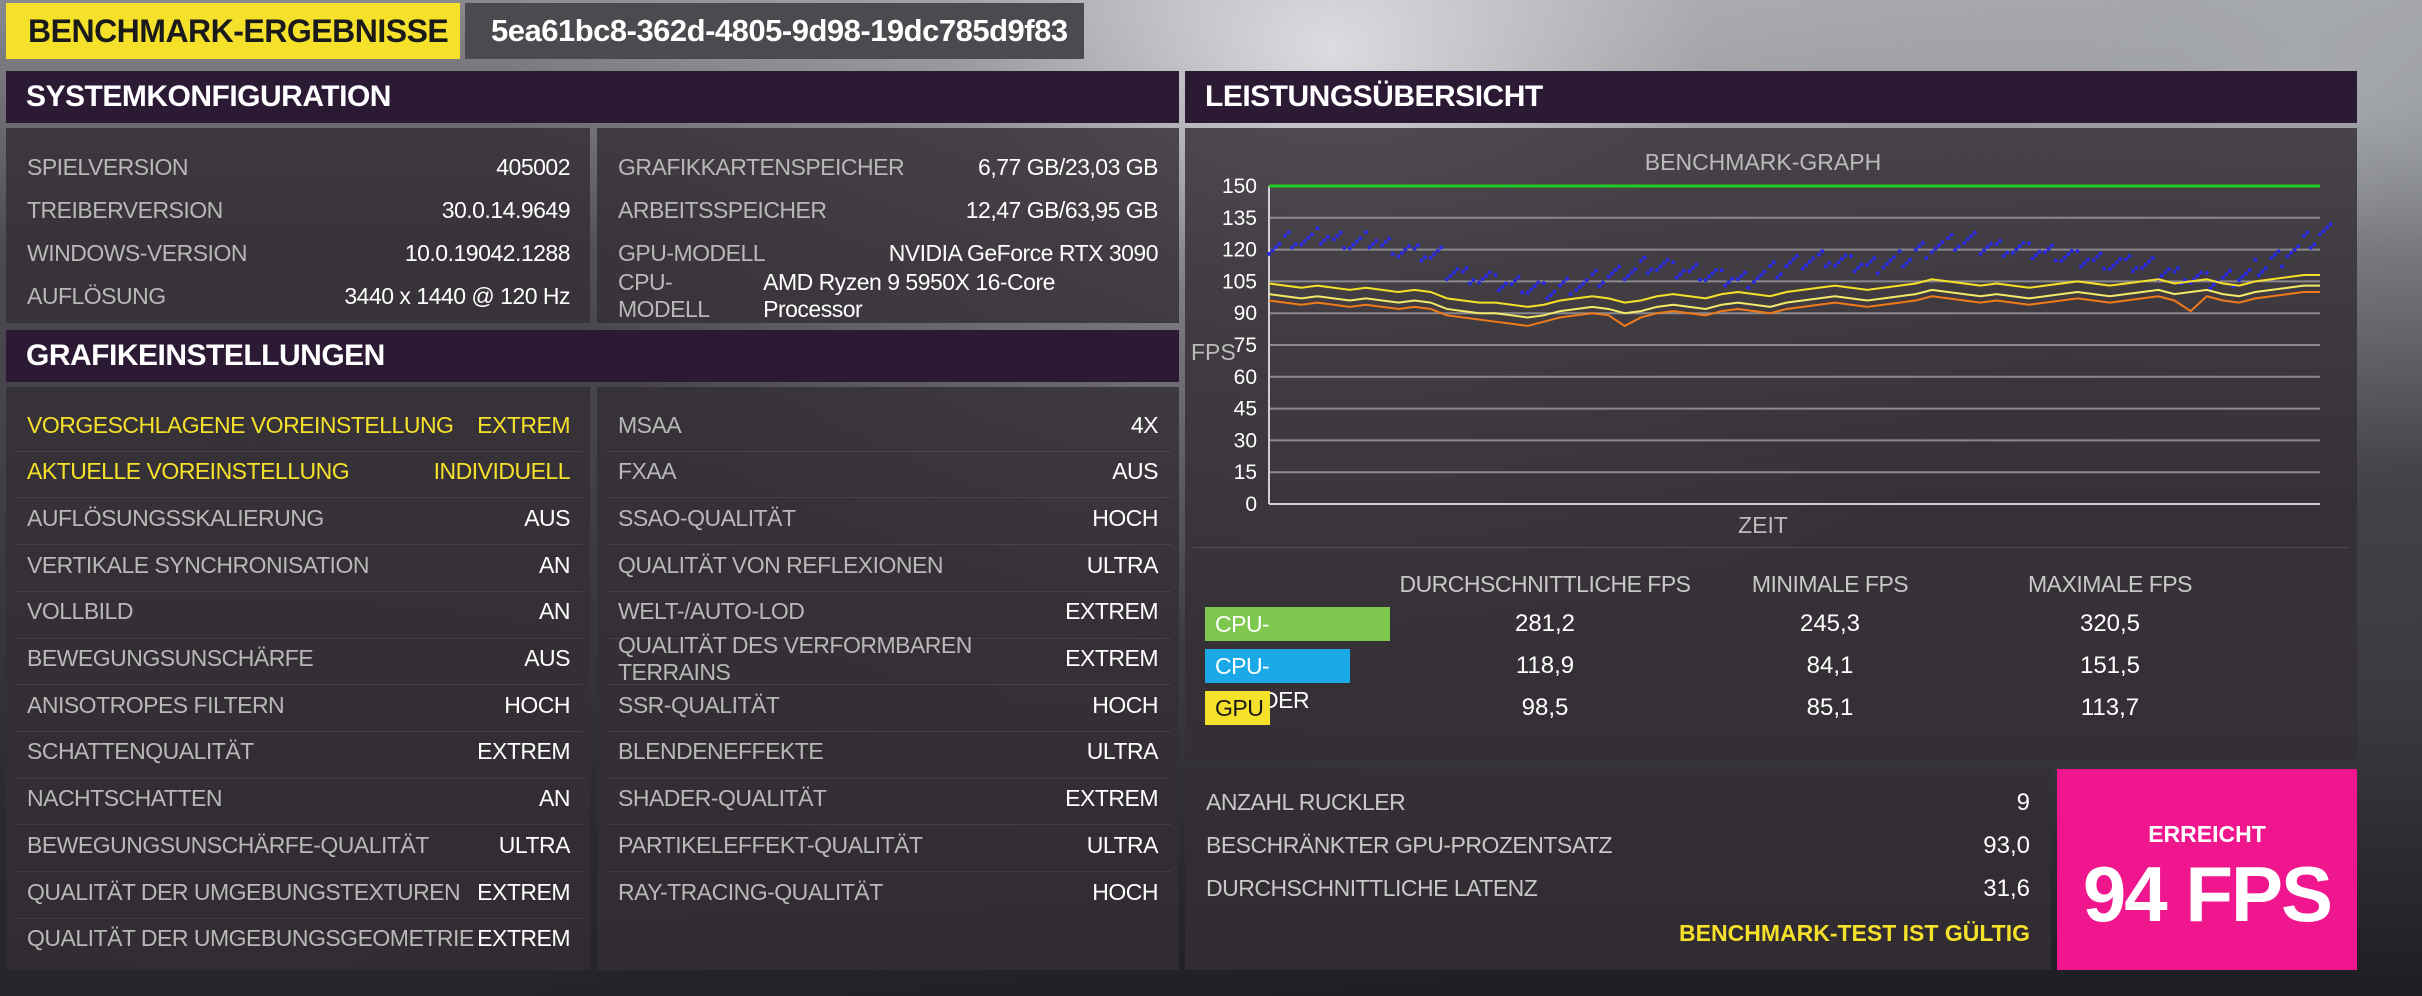 This screenshot has height=996, width=2422. Describe the element at coordinates (137, 252) in the screenshot. I see `setting-label: WINDOWS-VERSION` at that location.